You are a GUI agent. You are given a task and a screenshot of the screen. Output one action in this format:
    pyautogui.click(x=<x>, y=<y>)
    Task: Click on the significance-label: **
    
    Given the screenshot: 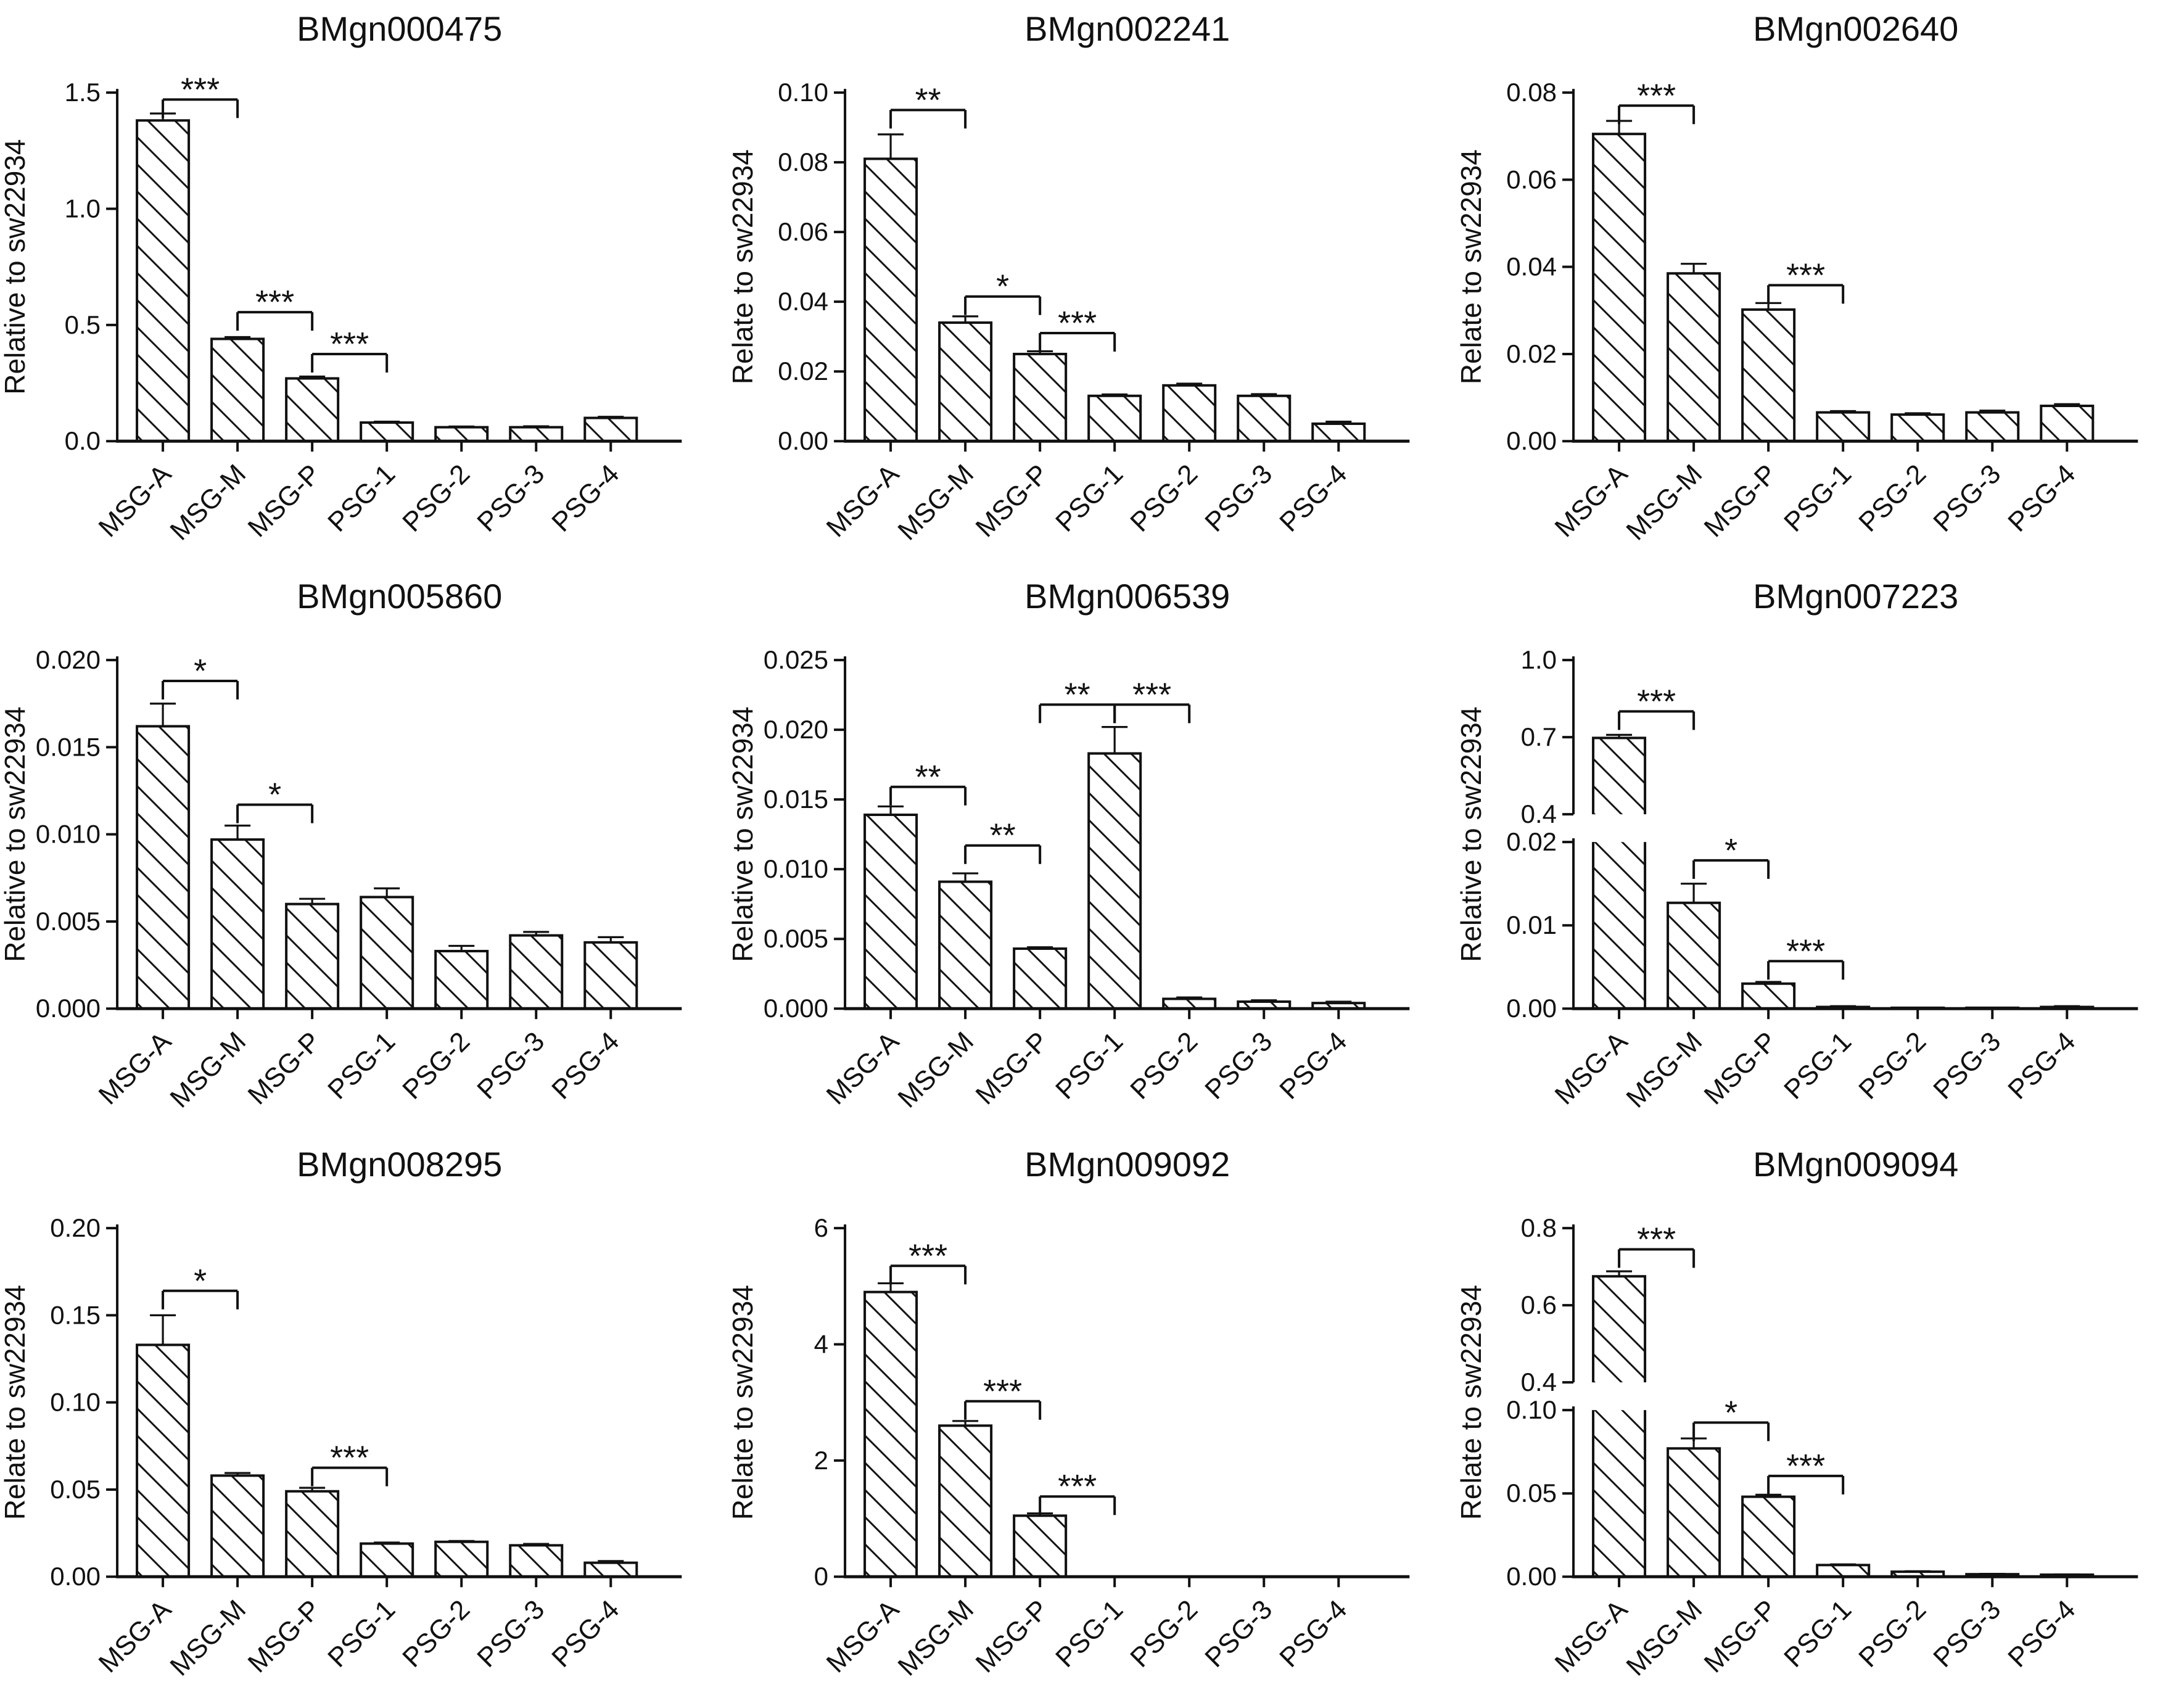 What is the action you would take?
    pyautogui.click(x=928, y=778)
    